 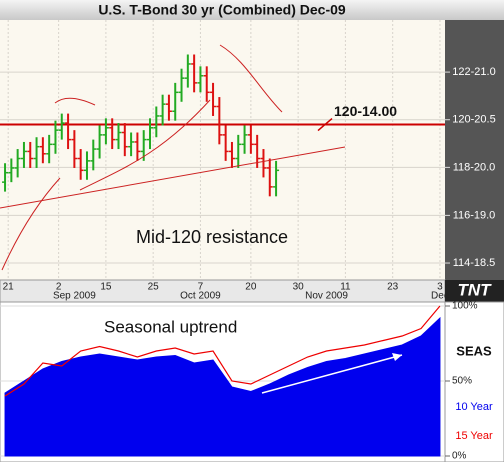 I want to click on legend-label: 15 Year, so click(x=474, y=436).